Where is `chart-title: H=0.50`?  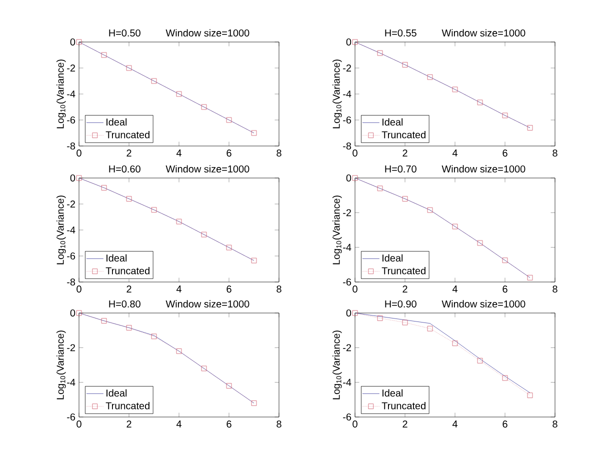 chart-title: H=0.50 is located at coordinates (124, 32).